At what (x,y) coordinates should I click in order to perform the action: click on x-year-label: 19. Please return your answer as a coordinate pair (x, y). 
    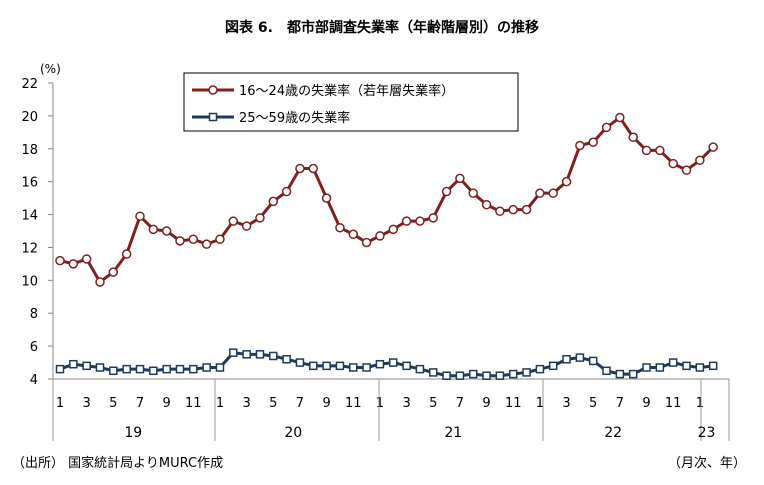
    Looking at the image, I should click on (133, 433).